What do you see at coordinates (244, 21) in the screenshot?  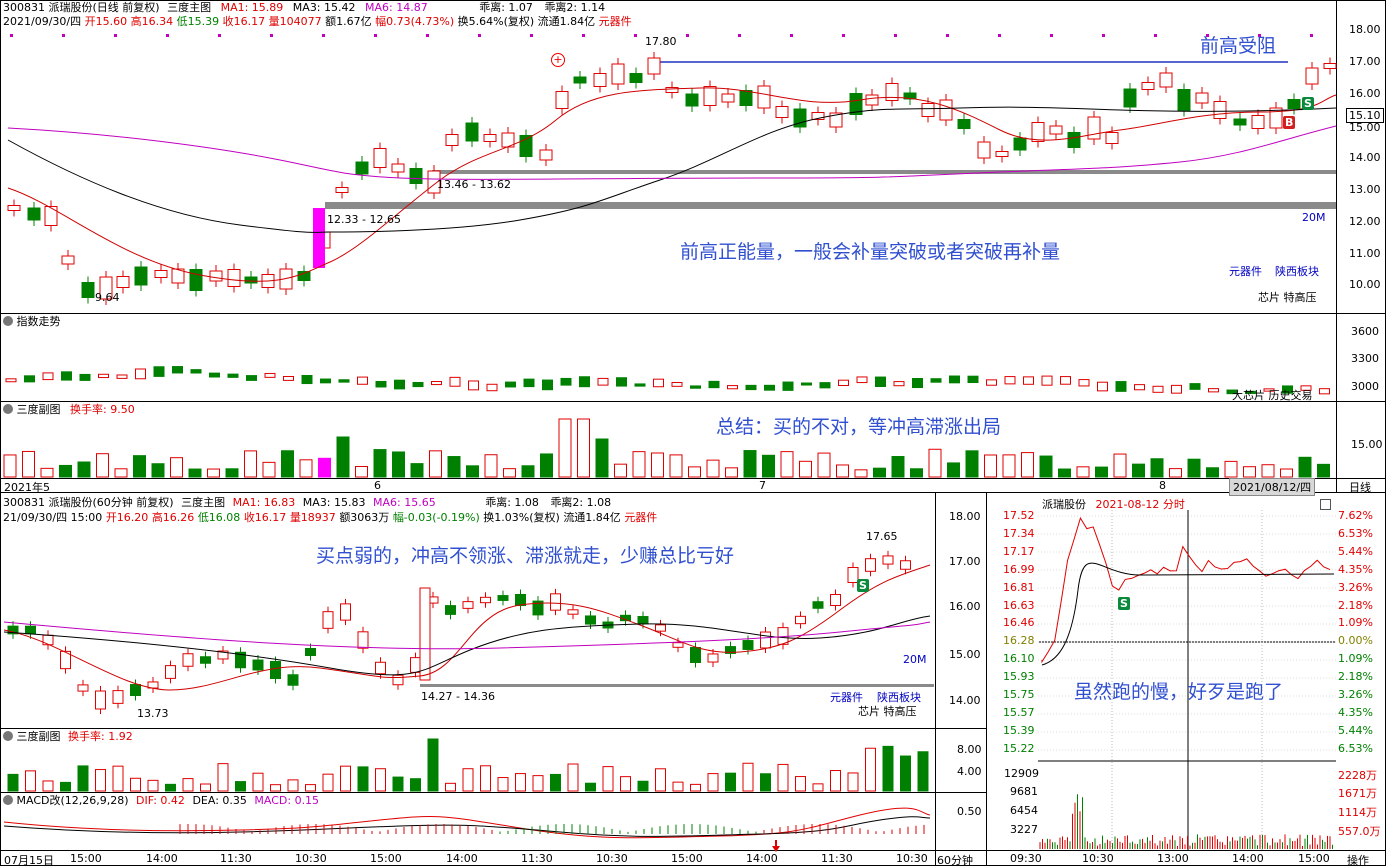 I see `close-value: 收16.17` at bounding box center [244, 21].